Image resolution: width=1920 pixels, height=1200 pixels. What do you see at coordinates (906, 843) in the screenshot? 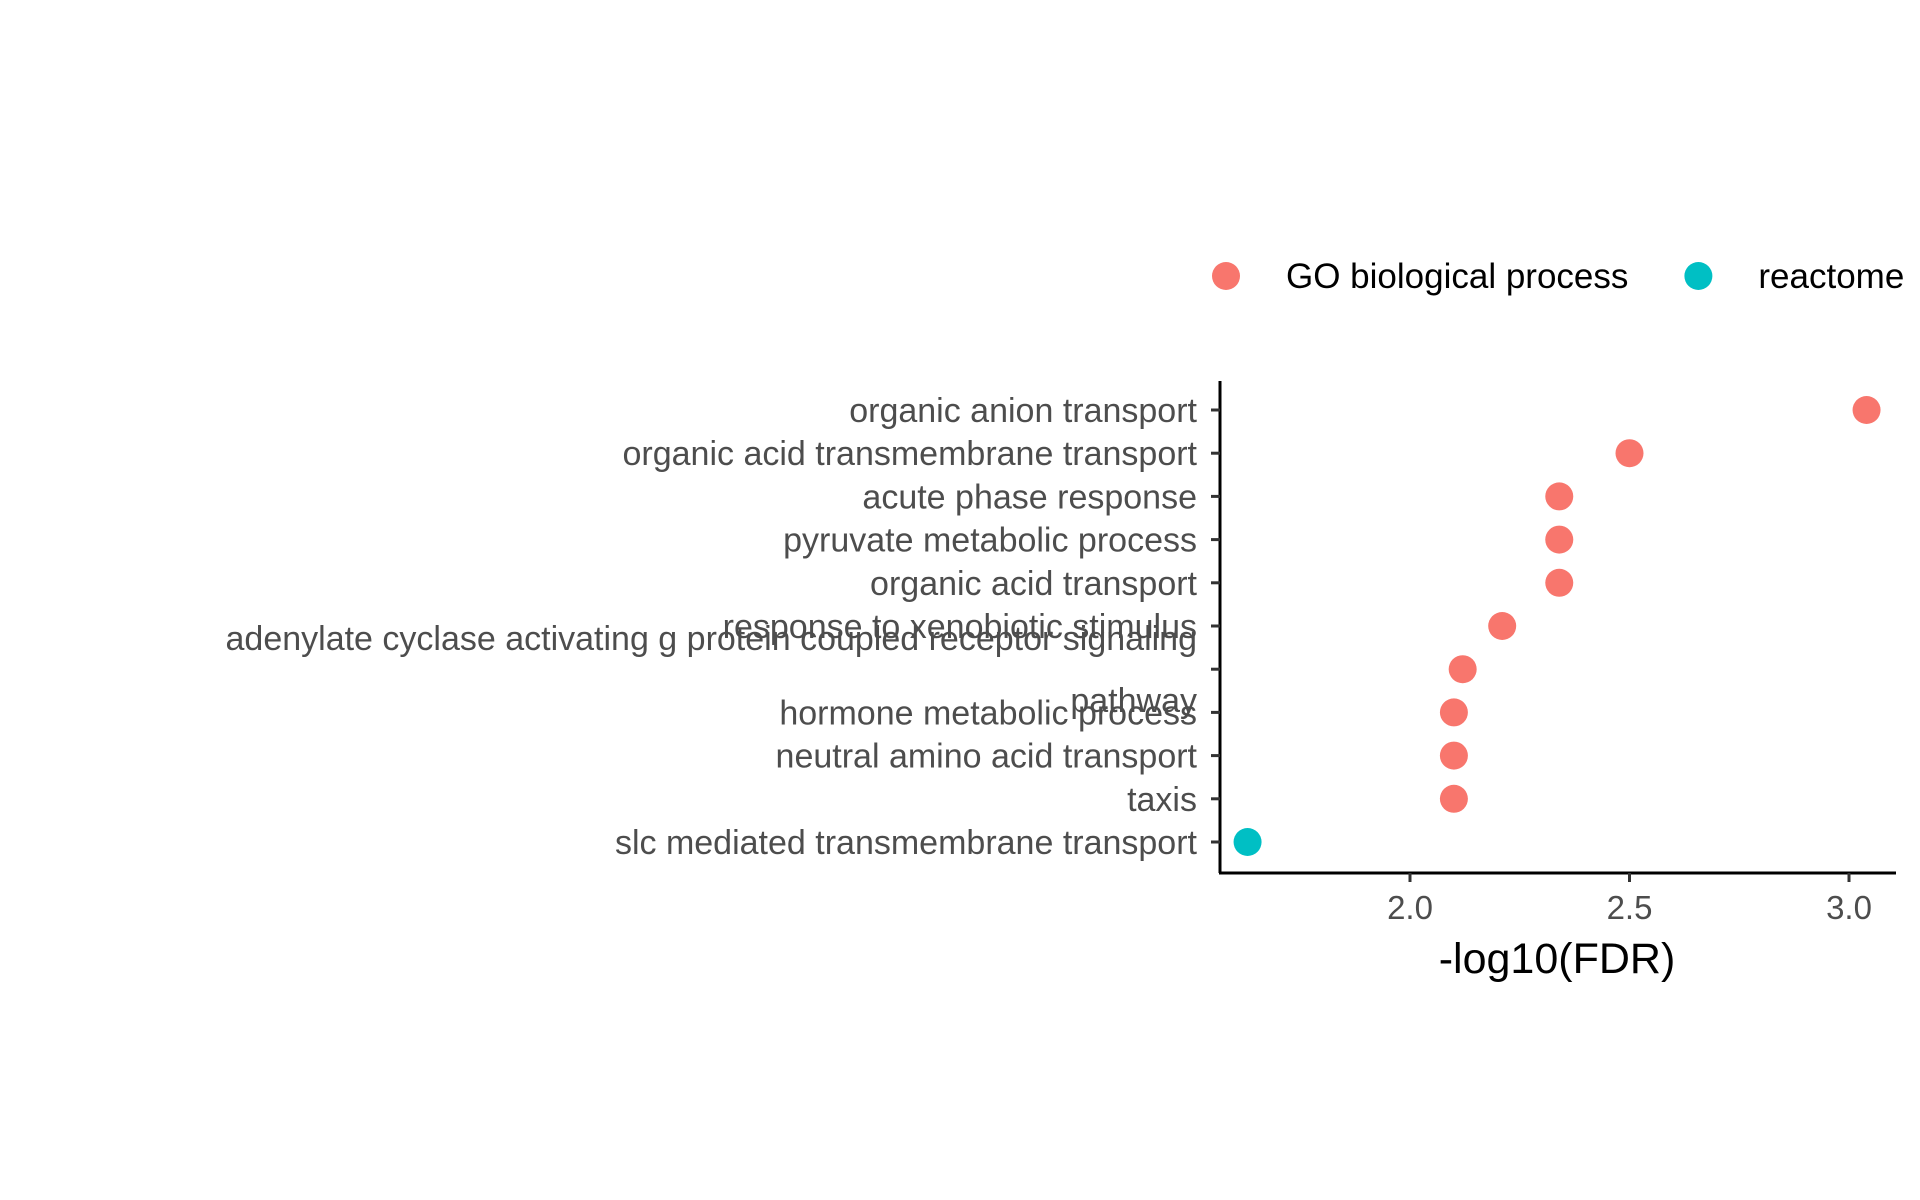
I see `y-tick-label: slc mediated transmembrane transport` at bounding box center [906, 843].